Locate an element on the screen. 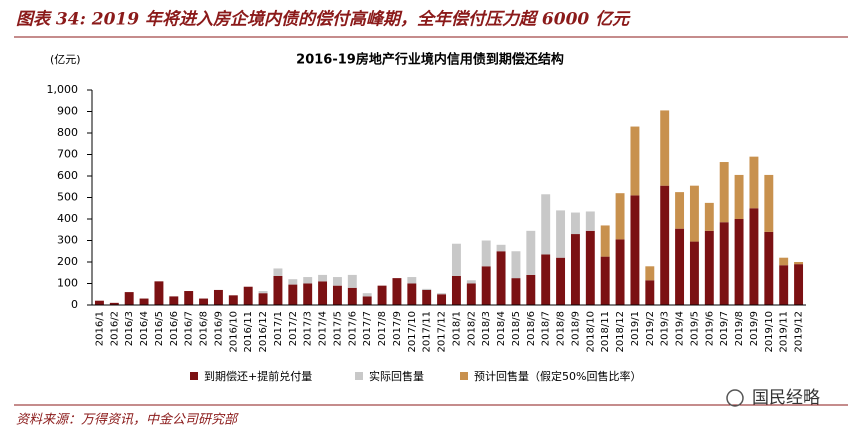 Image resolution: width=862 pixels, height=435 pixels. x-tick-label: 2017/7 is located at coordinates (367, 328).